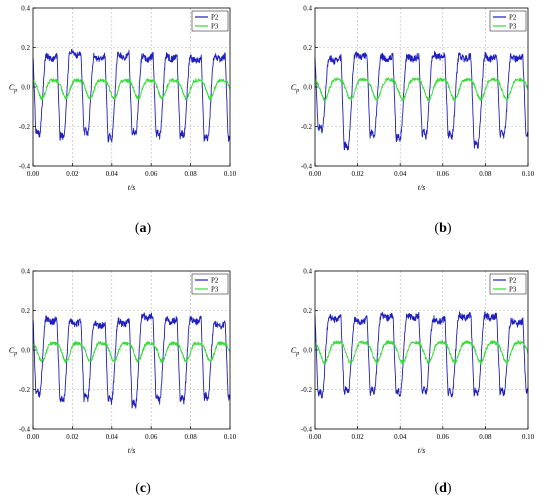 The height and width of the screenshot is (504, 550). I want to click on subplot-caption: (a), so click(143, 228).